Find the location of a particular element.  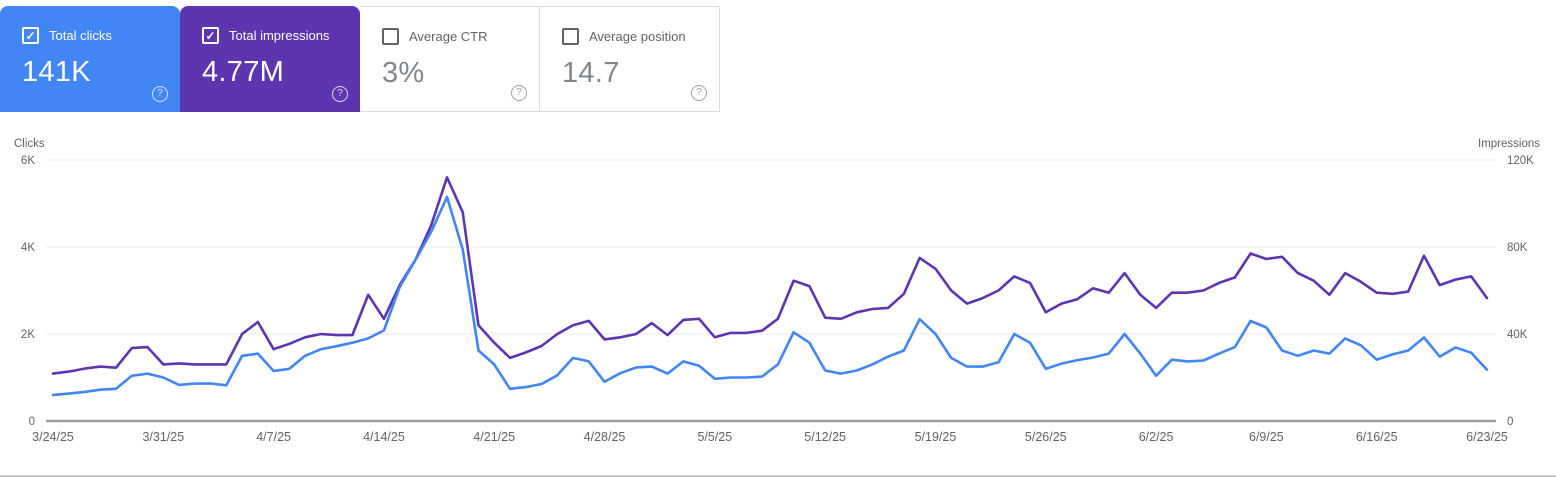

metric-label-average-ctr: Average CTR is located at coordinates (448, 36).